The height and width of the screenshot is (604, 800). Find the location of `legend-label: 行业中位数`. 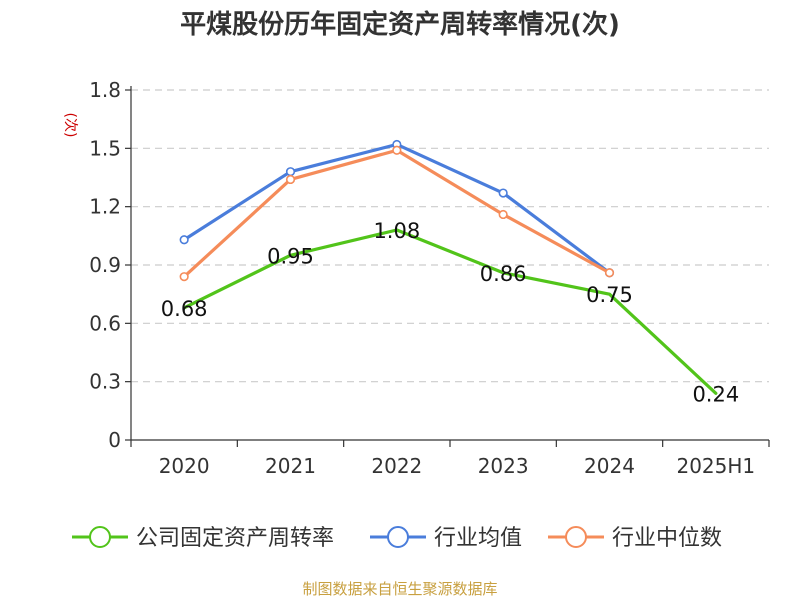

legend-label: 行业中位数 is located at coordinates (667, 538).